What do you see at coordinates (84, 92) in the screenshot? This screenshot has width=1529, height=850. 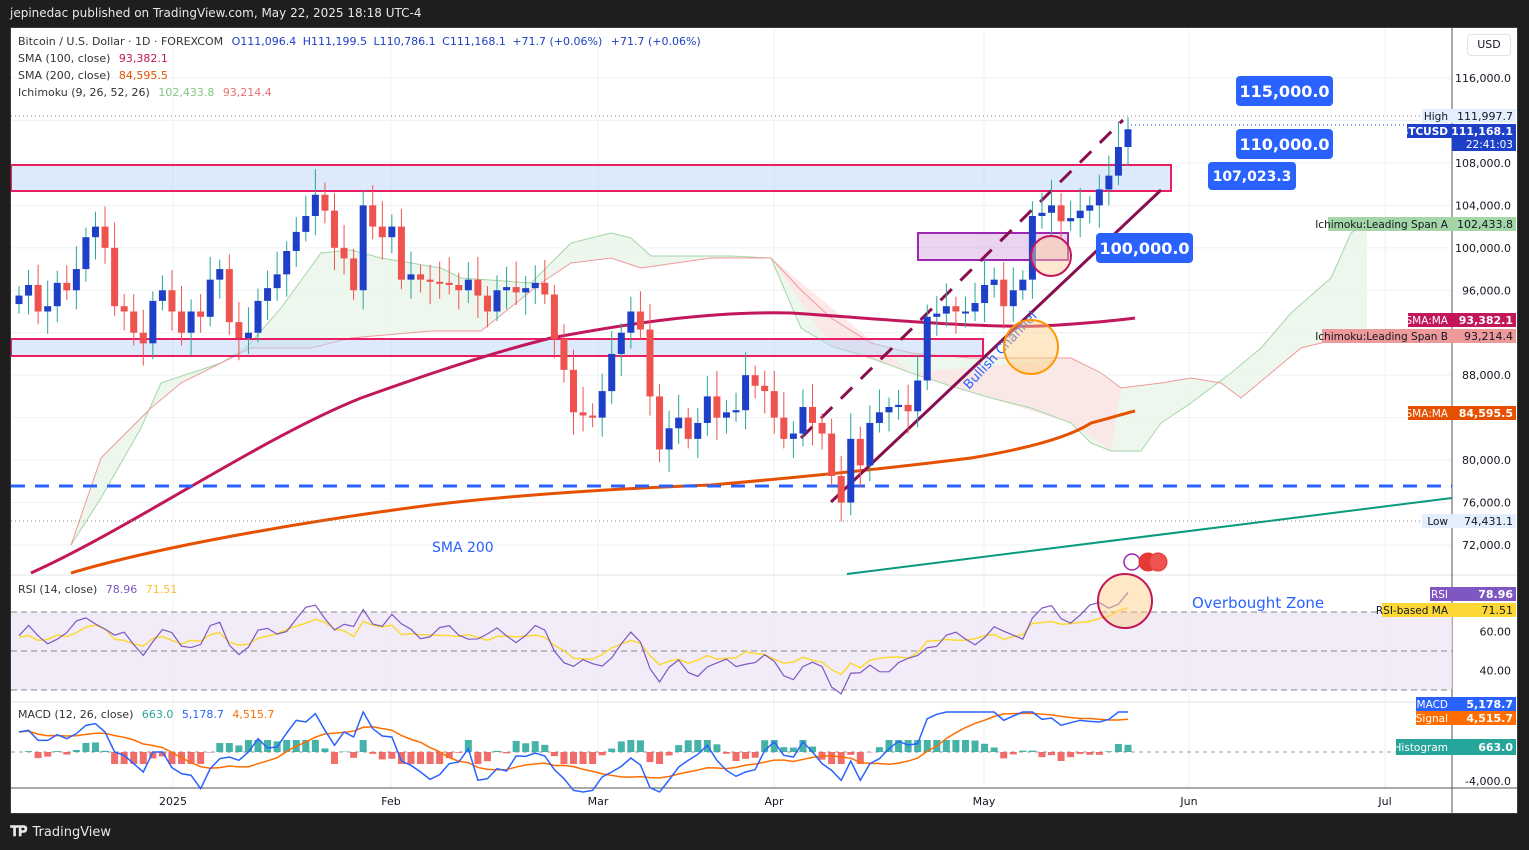 I see `ichimoku-label: Ichimoku (9, 26, 52, 26)` at bounding box center [84, 92].